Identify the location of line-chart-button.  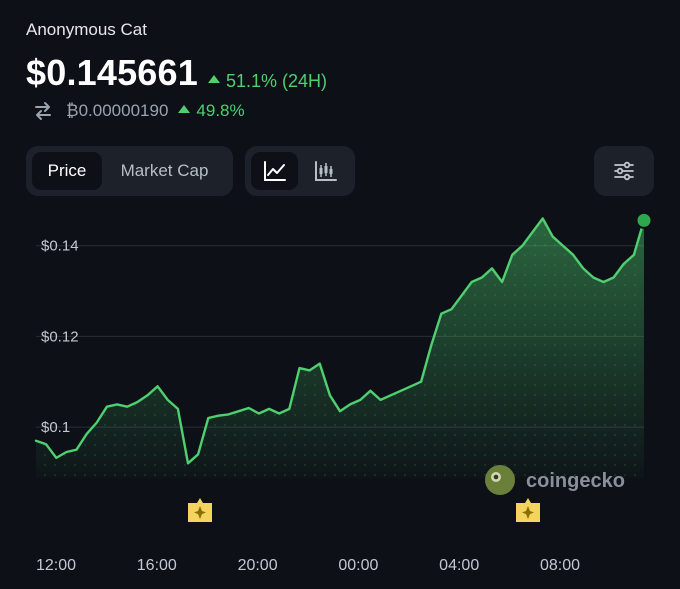
(274, 171).